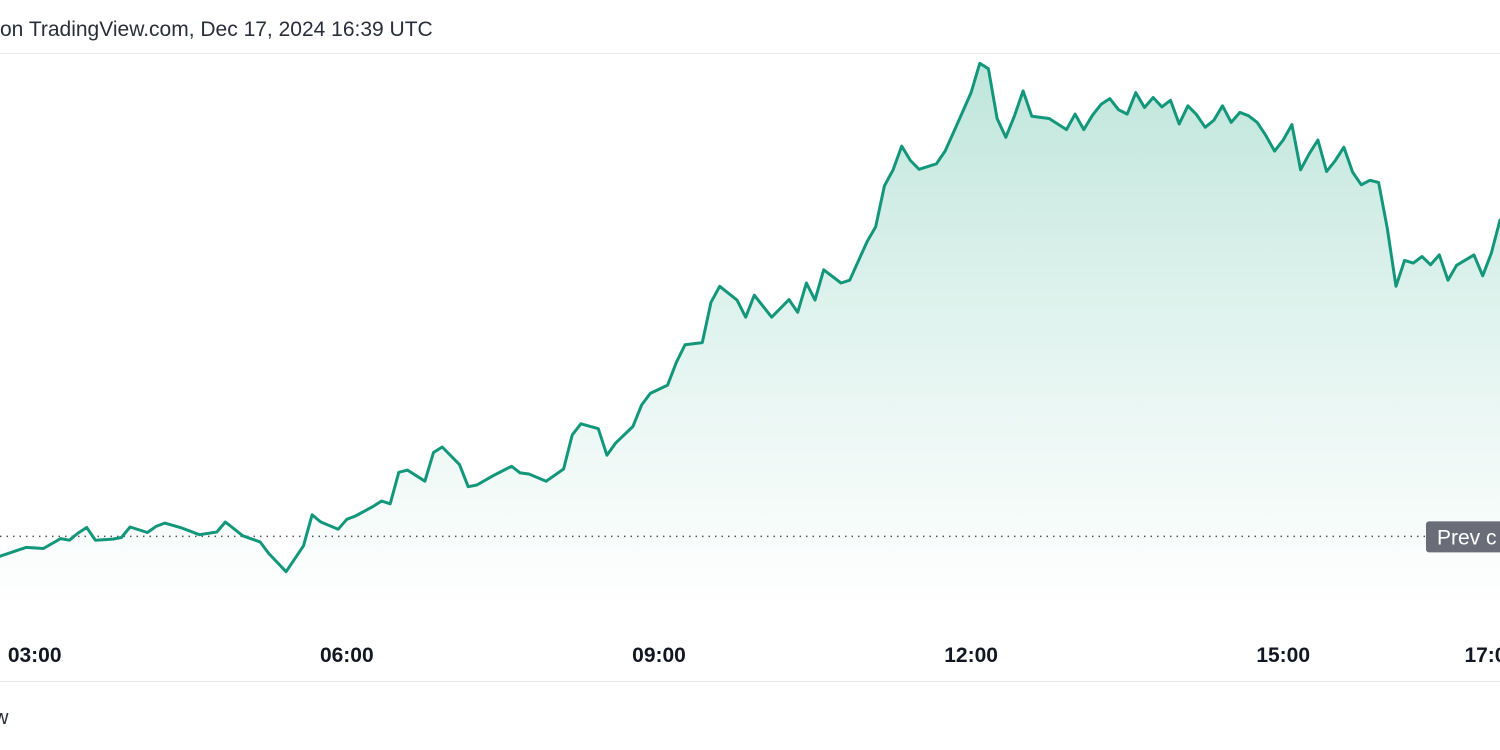  Describe the element at coordinates (754, 655) in the screenshot. I see `x-axis: 03:00 06:00 09:00 12:00 15:00 17:00` at that location.